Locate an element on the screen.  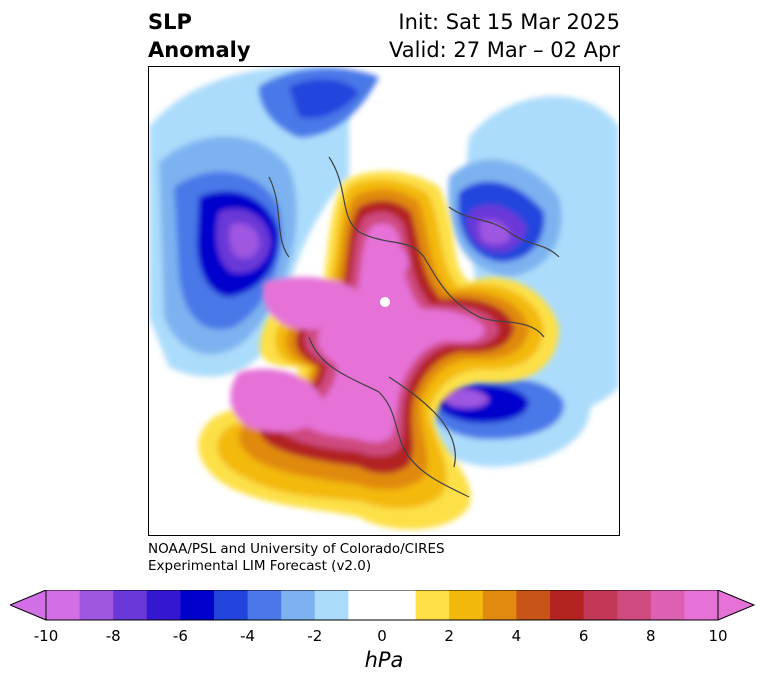
colorbar-tick-label: 10 is located at coordinates (718, 636).